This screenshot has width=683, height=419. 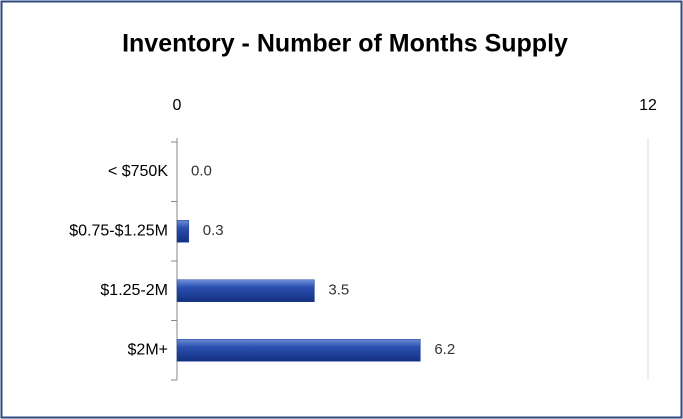 What do you see at coordinates (338, 290) in the screenshot?
I see `value-label: 3.5` at bounding box center [338, 290].